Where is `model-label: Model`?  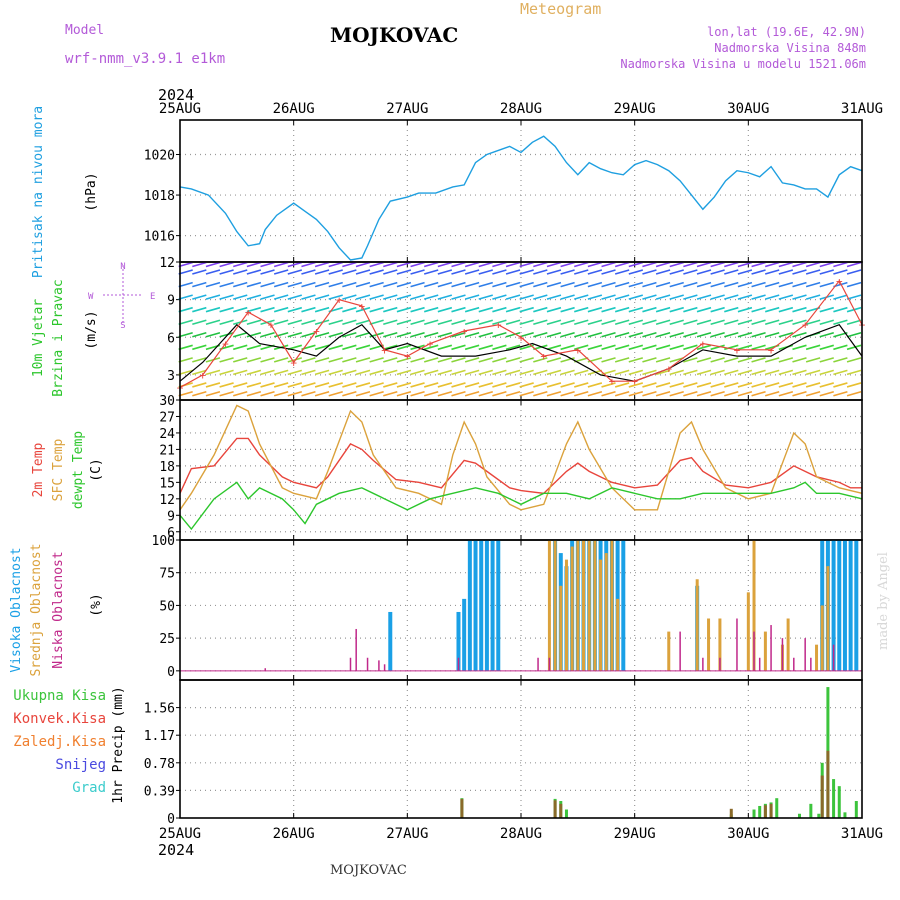 model-label: Model is located at coordinates (84, 30).